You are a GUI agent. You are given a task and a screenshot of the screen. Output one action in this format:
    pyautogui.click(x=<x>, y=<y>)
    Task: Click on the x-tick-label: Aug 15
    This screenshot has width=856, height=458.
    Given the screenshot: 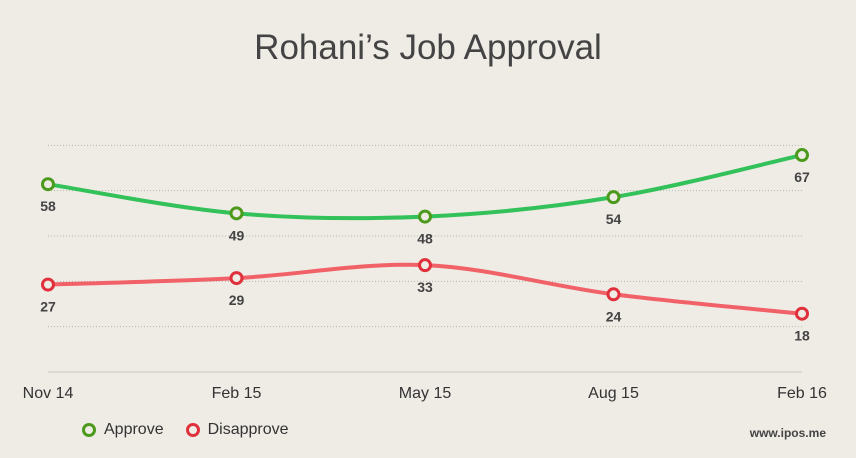 What is the action you would take?
    pyautogui.click(x=613, y=393)
    